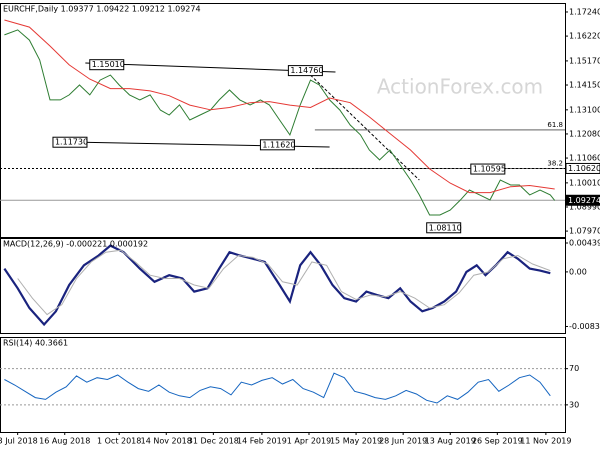 The image size is (600, 450). I want to click on y-tick-label: 1.15170, so click(584, 60).